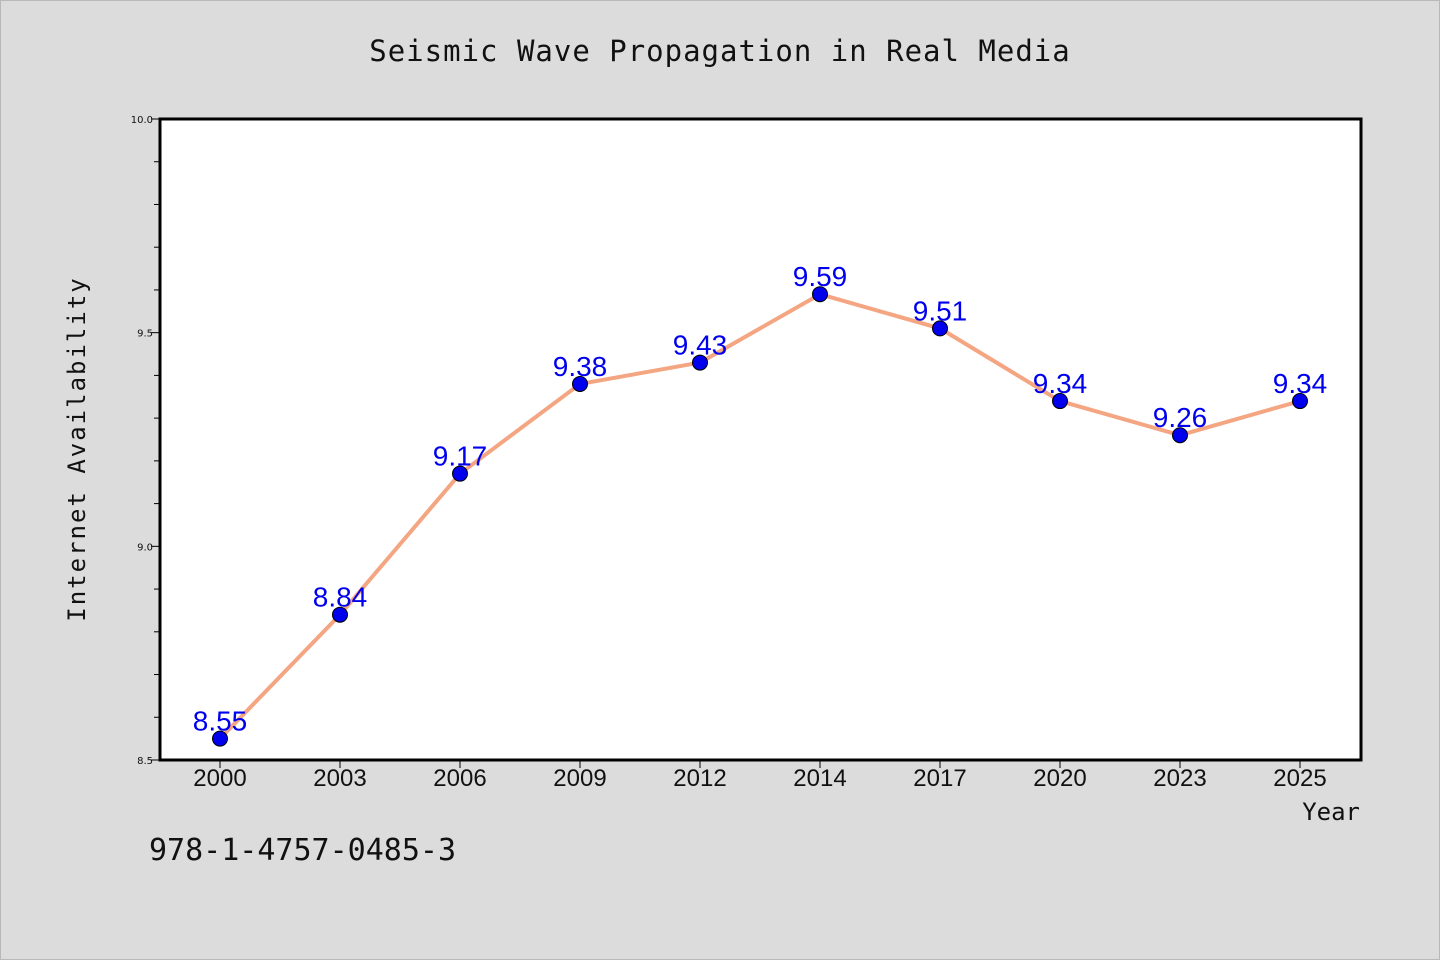 This screenshot has width=1440, height=960. I want to click on data-label: 9.38, so click(580, 366).